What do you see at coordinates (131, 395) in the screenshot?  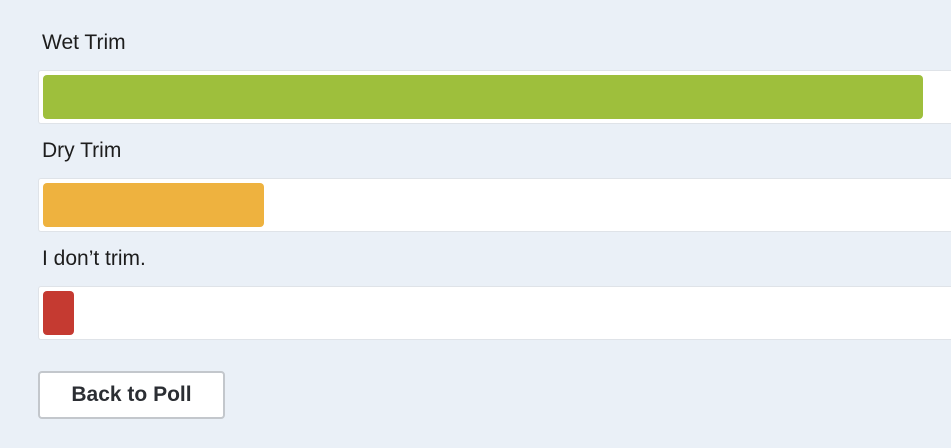 I see `back-to-poll-button: Back to Poll` at bounding box center [131, 395].